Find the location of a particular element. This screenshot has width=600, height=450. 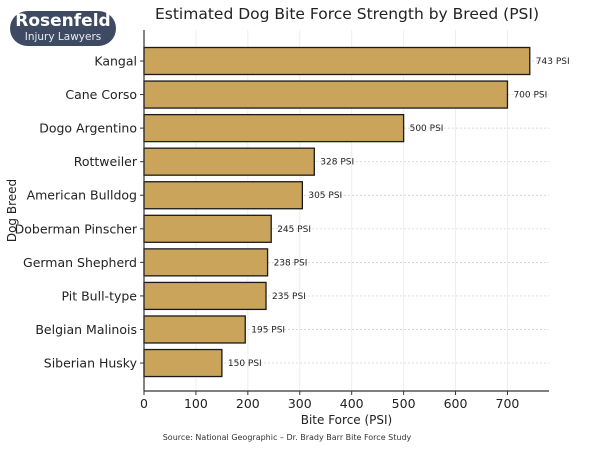

data-label: 328 PSI is located at coordinates (337, 163).